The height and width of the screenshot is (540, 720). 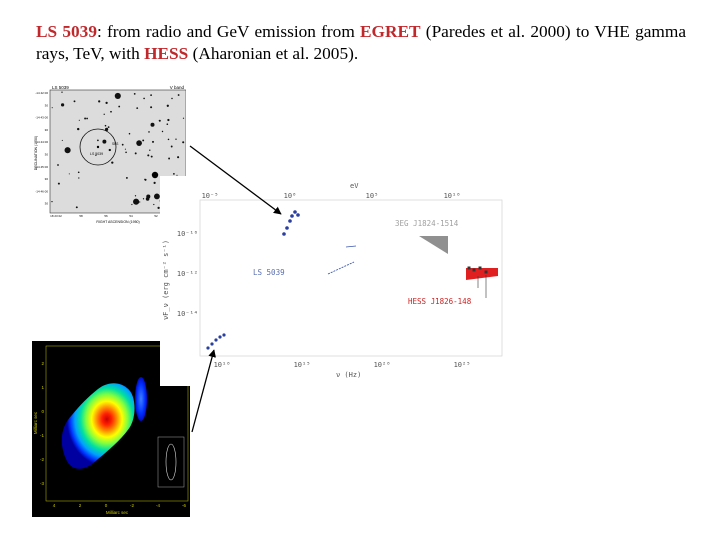 I want to click on egret-label: 3EG J1824-1514, so click(x=427, y=223).